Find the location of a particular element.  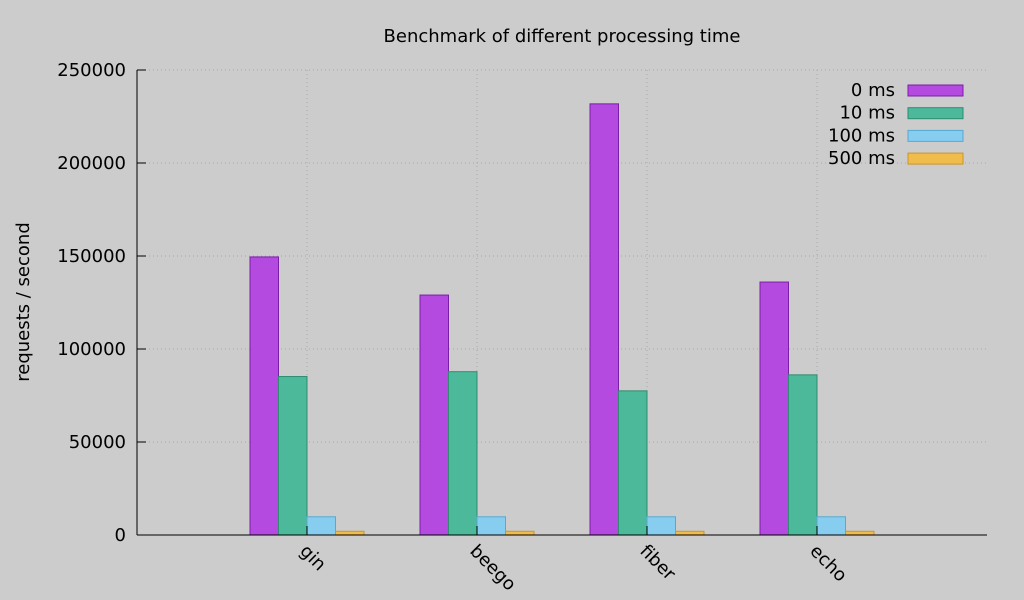

y-tick-label: 100000 is located at coordinates (91, 349).